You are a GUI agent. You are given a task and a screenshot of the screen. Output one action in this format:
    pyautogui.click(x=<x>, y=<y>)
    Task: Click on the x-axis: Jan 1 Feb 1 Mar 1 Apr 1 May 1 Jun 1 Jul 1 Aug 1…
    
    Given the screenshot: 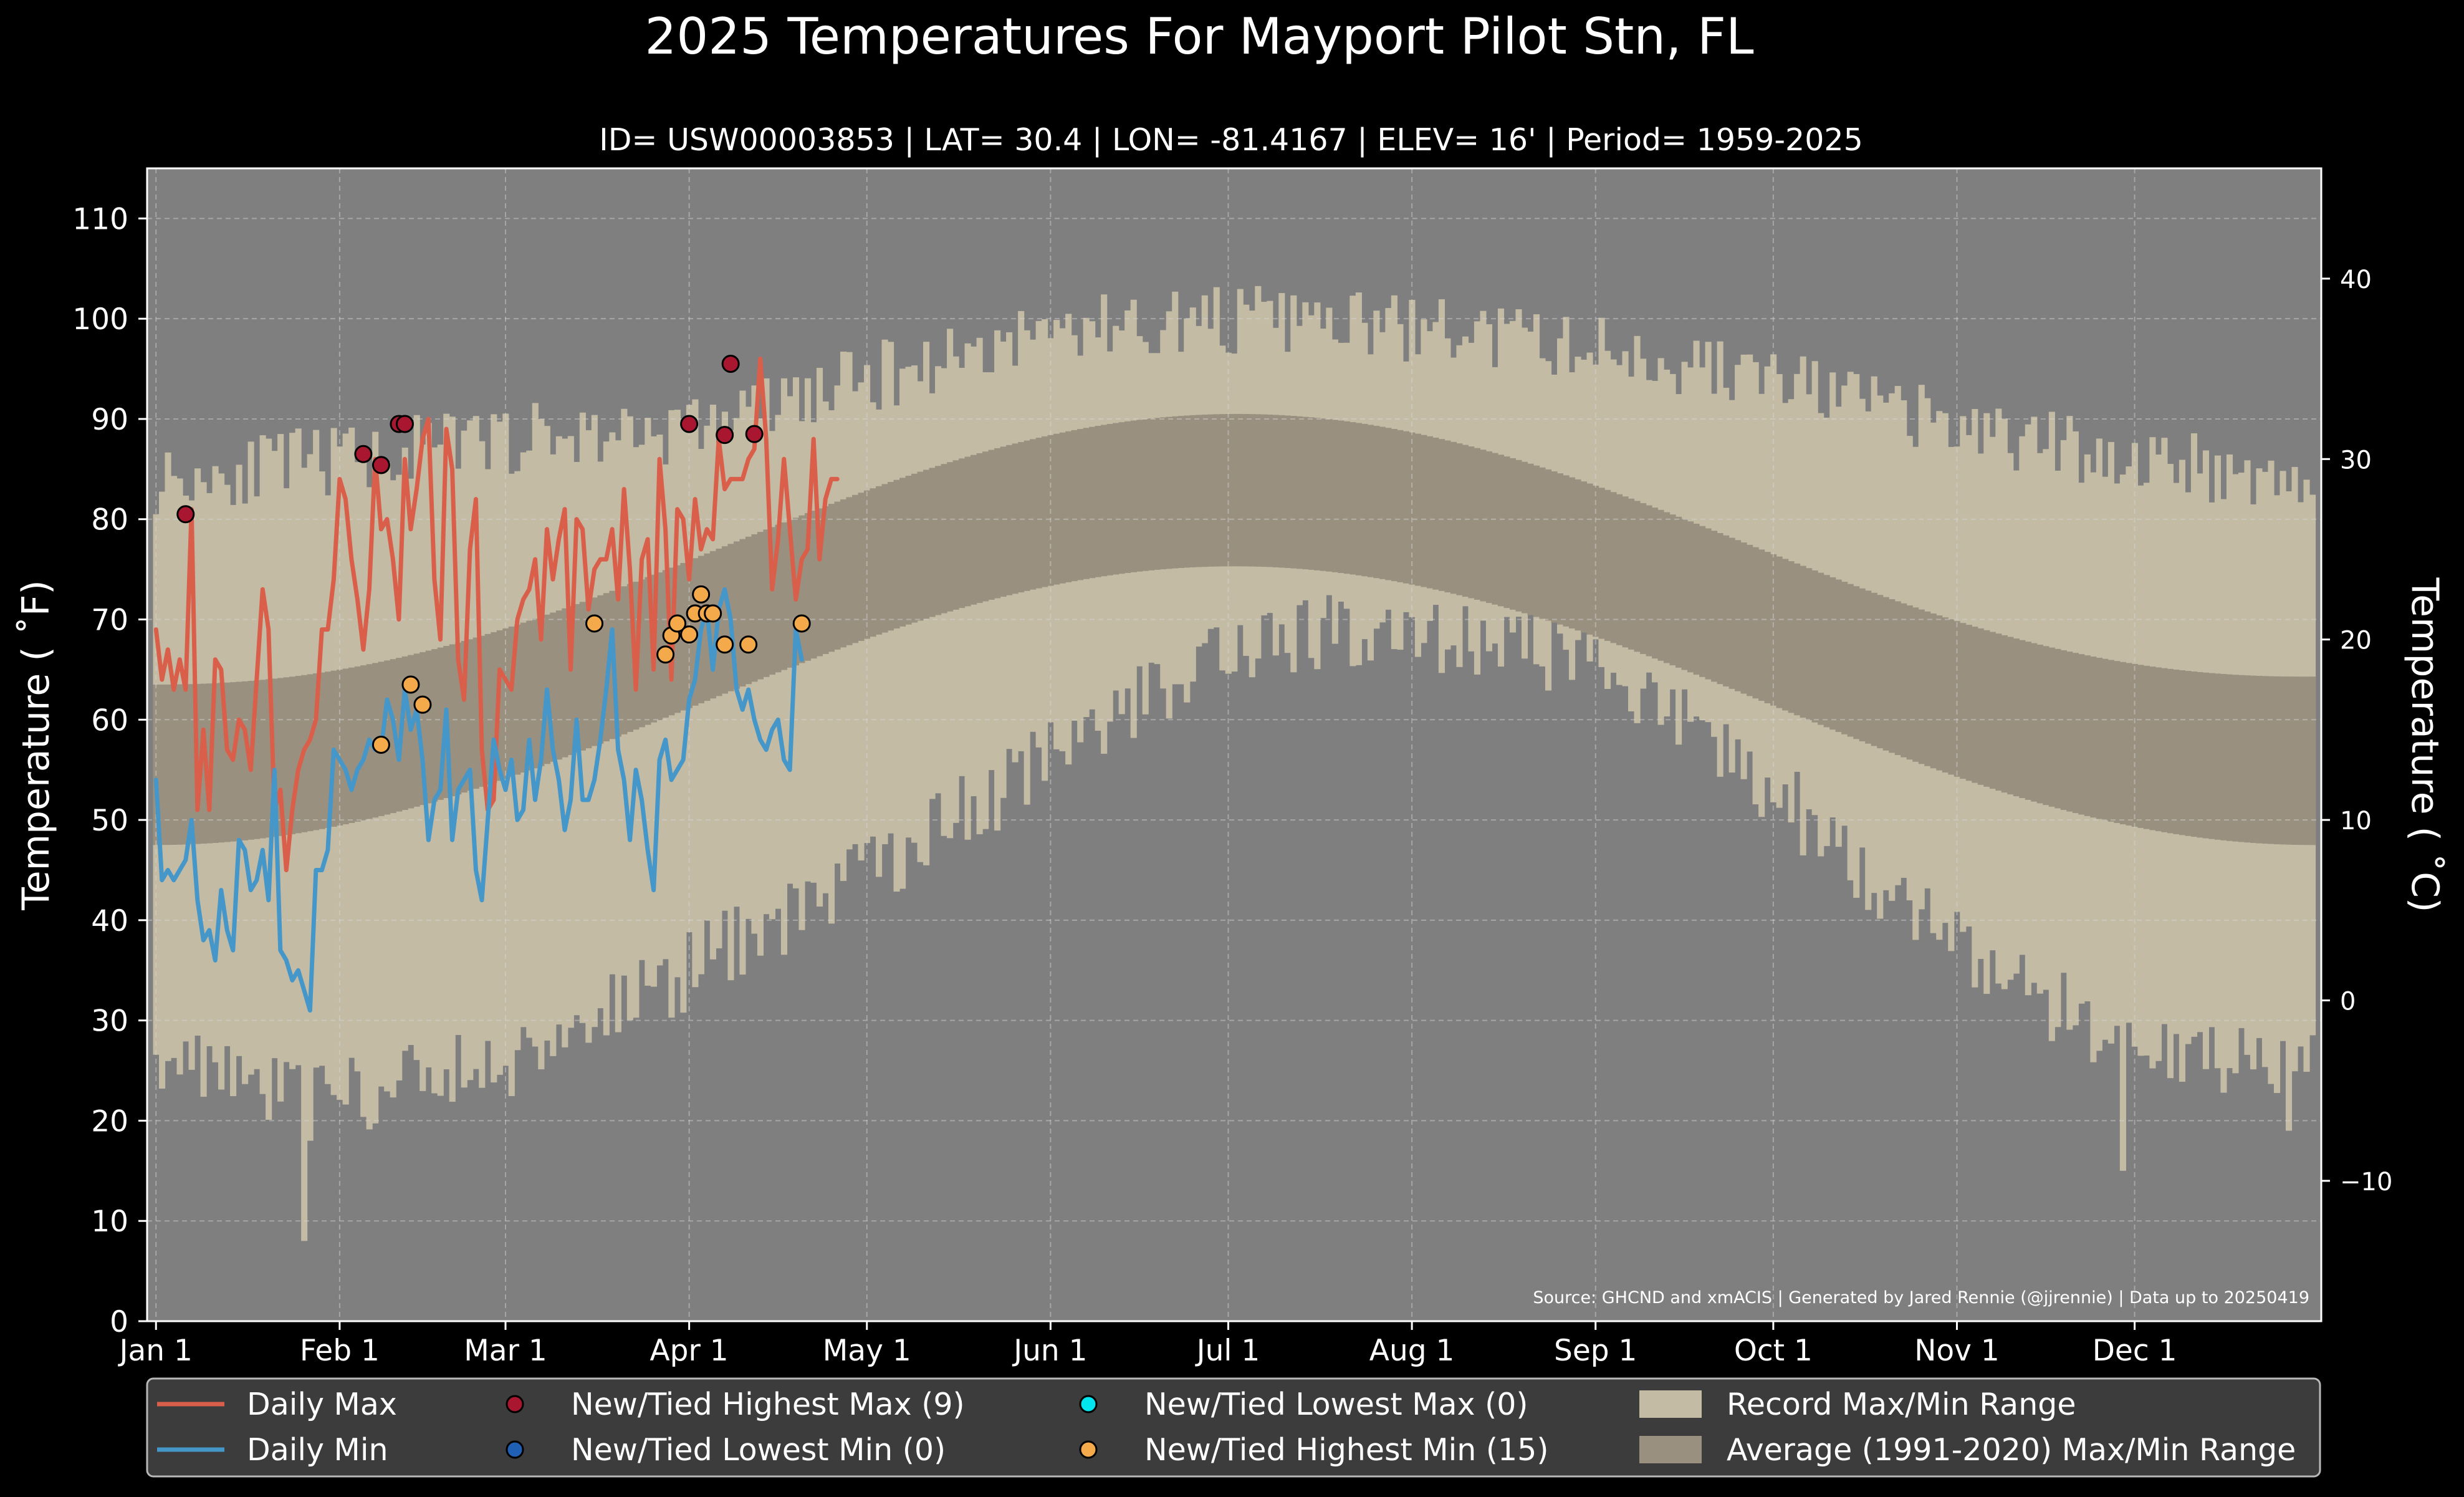 What is the action you would take?
    pyautogui.click(x=1147, y=1344)
    